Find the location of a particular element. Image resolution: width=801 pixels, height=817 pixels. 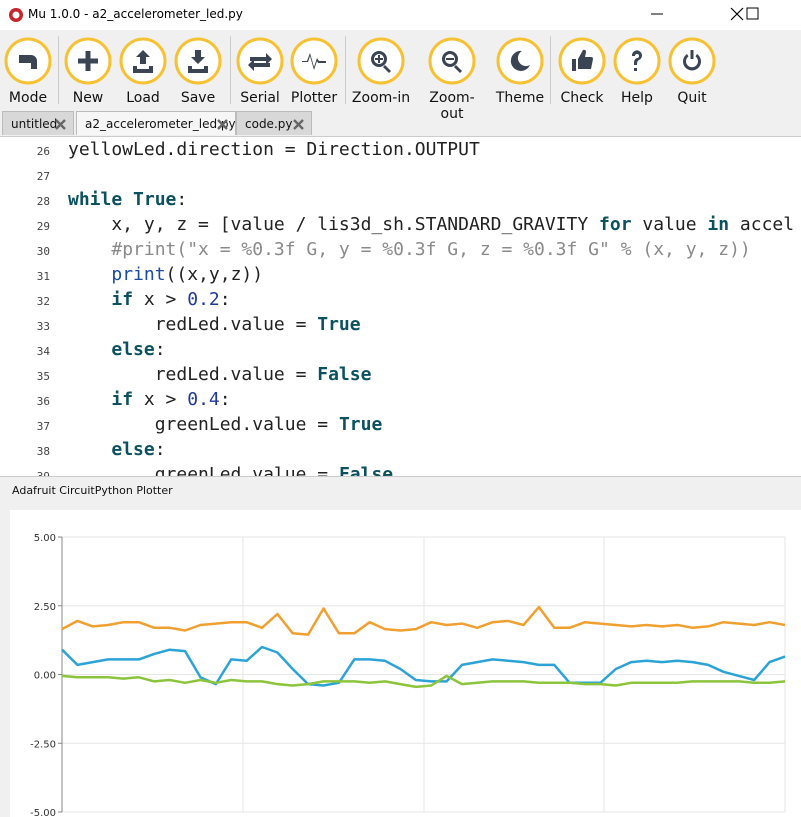

line-number: 27 is located at coordinates (43, 176).